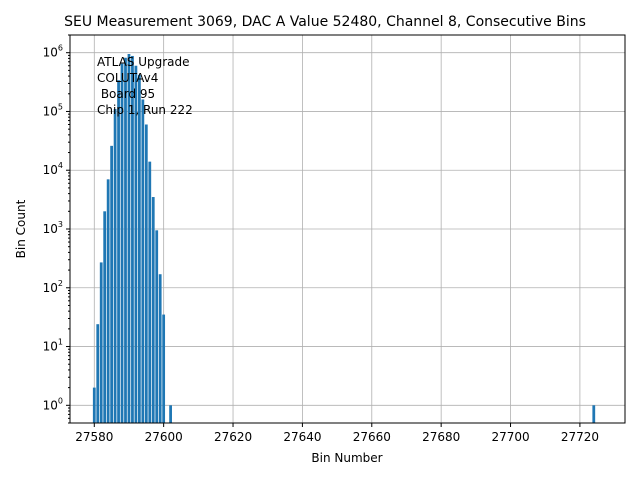 The image size is (640, 480). What do you see at coordinates (346, 458) in the screenshot?
I see `x-axis-label: Bin Number` at bounding box center [346, 458].